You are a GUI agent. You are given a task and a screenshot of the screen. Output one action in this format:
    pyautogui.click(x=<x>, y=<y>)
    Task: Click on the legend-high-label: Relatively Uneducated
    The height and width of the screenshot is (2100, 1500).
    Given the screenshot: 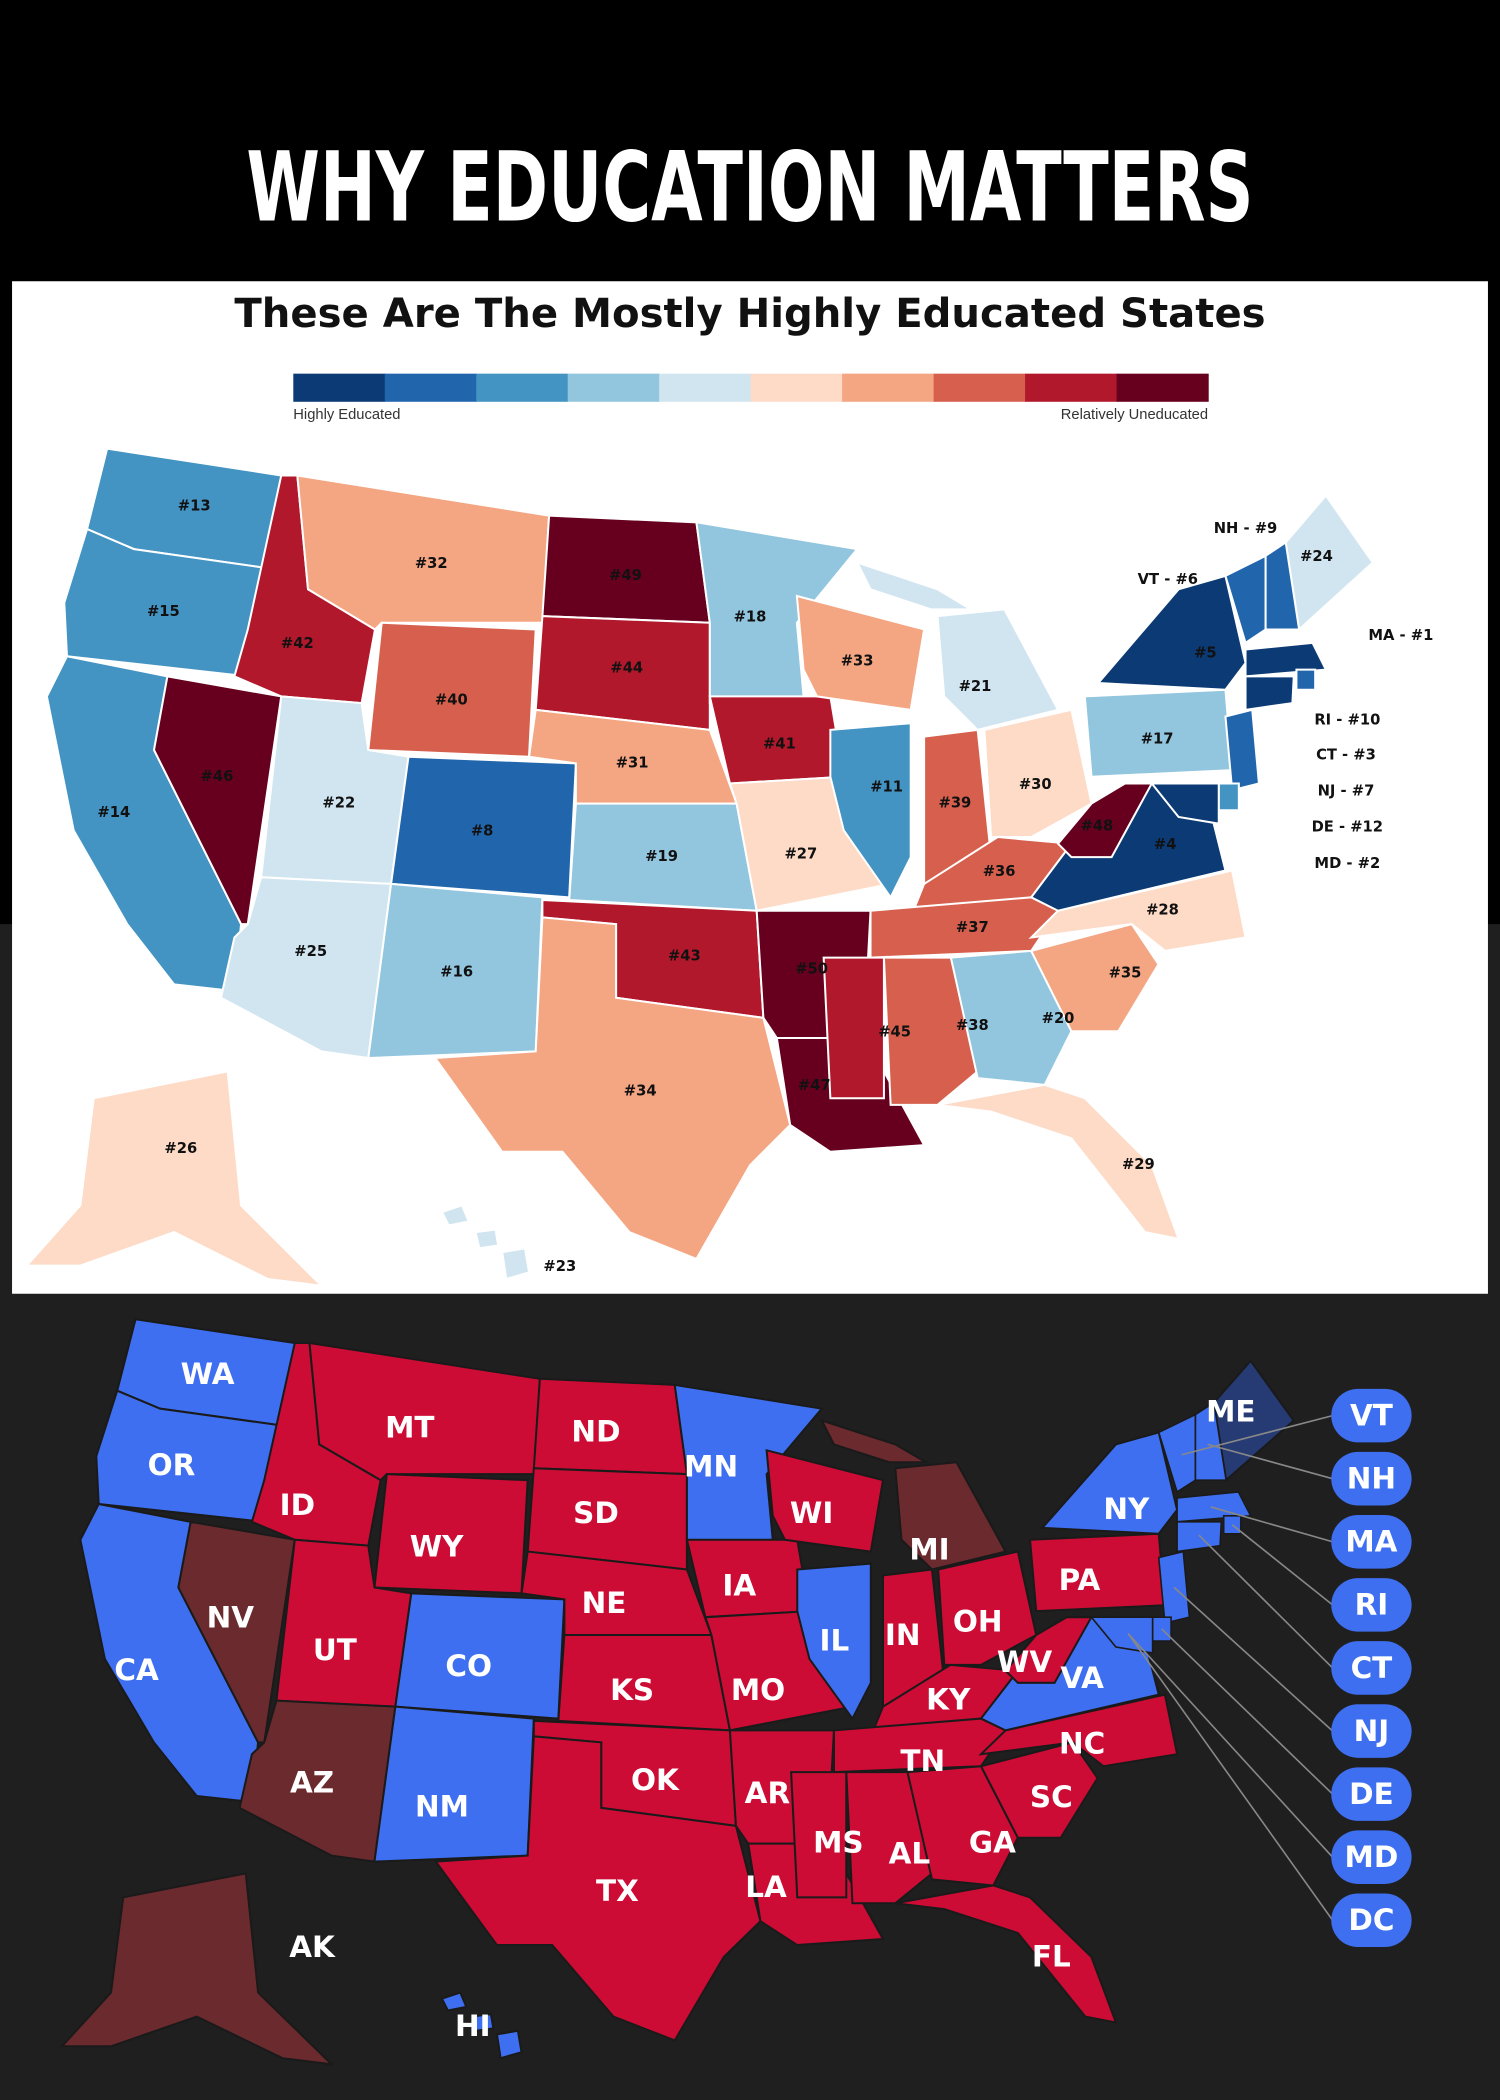 What is the action you would take?
    pyautogui.click(x=1134, y=415)
    